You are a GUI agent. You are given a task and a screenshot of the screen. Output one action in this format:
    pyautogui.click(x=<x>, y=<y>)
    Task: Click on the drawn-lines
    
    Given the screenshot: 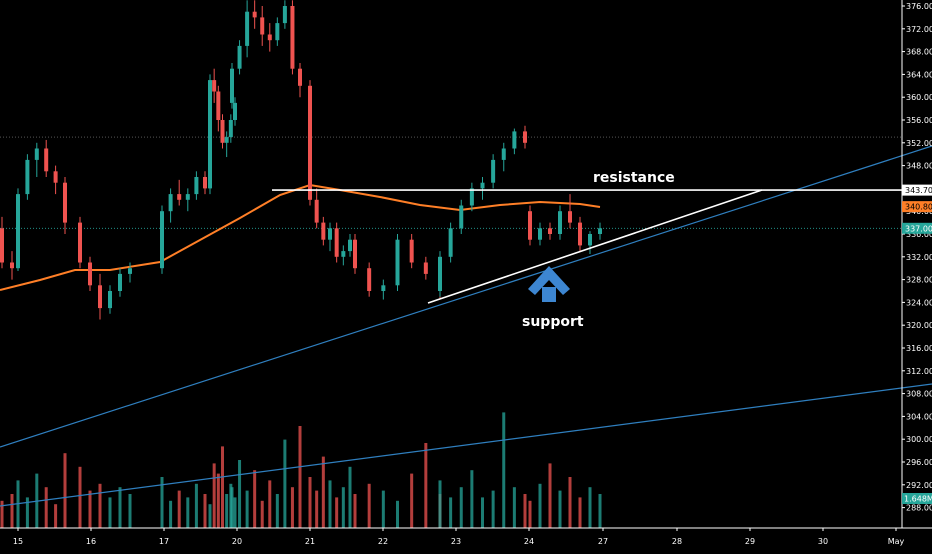 What is the action you would take?
    pyautogui.click(x=587, y=246)
    